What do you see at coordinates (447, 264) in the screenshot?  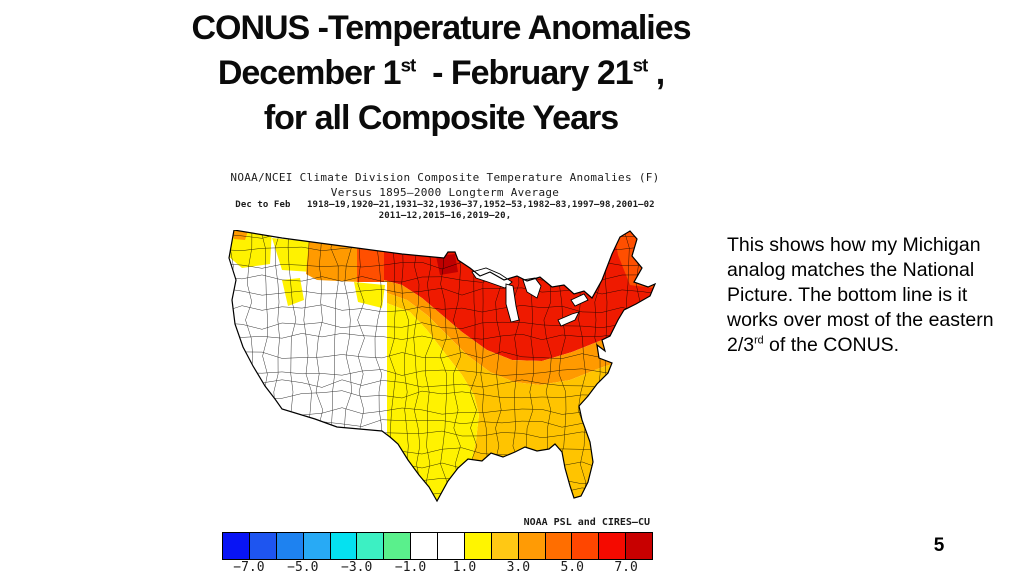 I see `map-region-minnesota-dark-red` at bounding box center [447, 264].